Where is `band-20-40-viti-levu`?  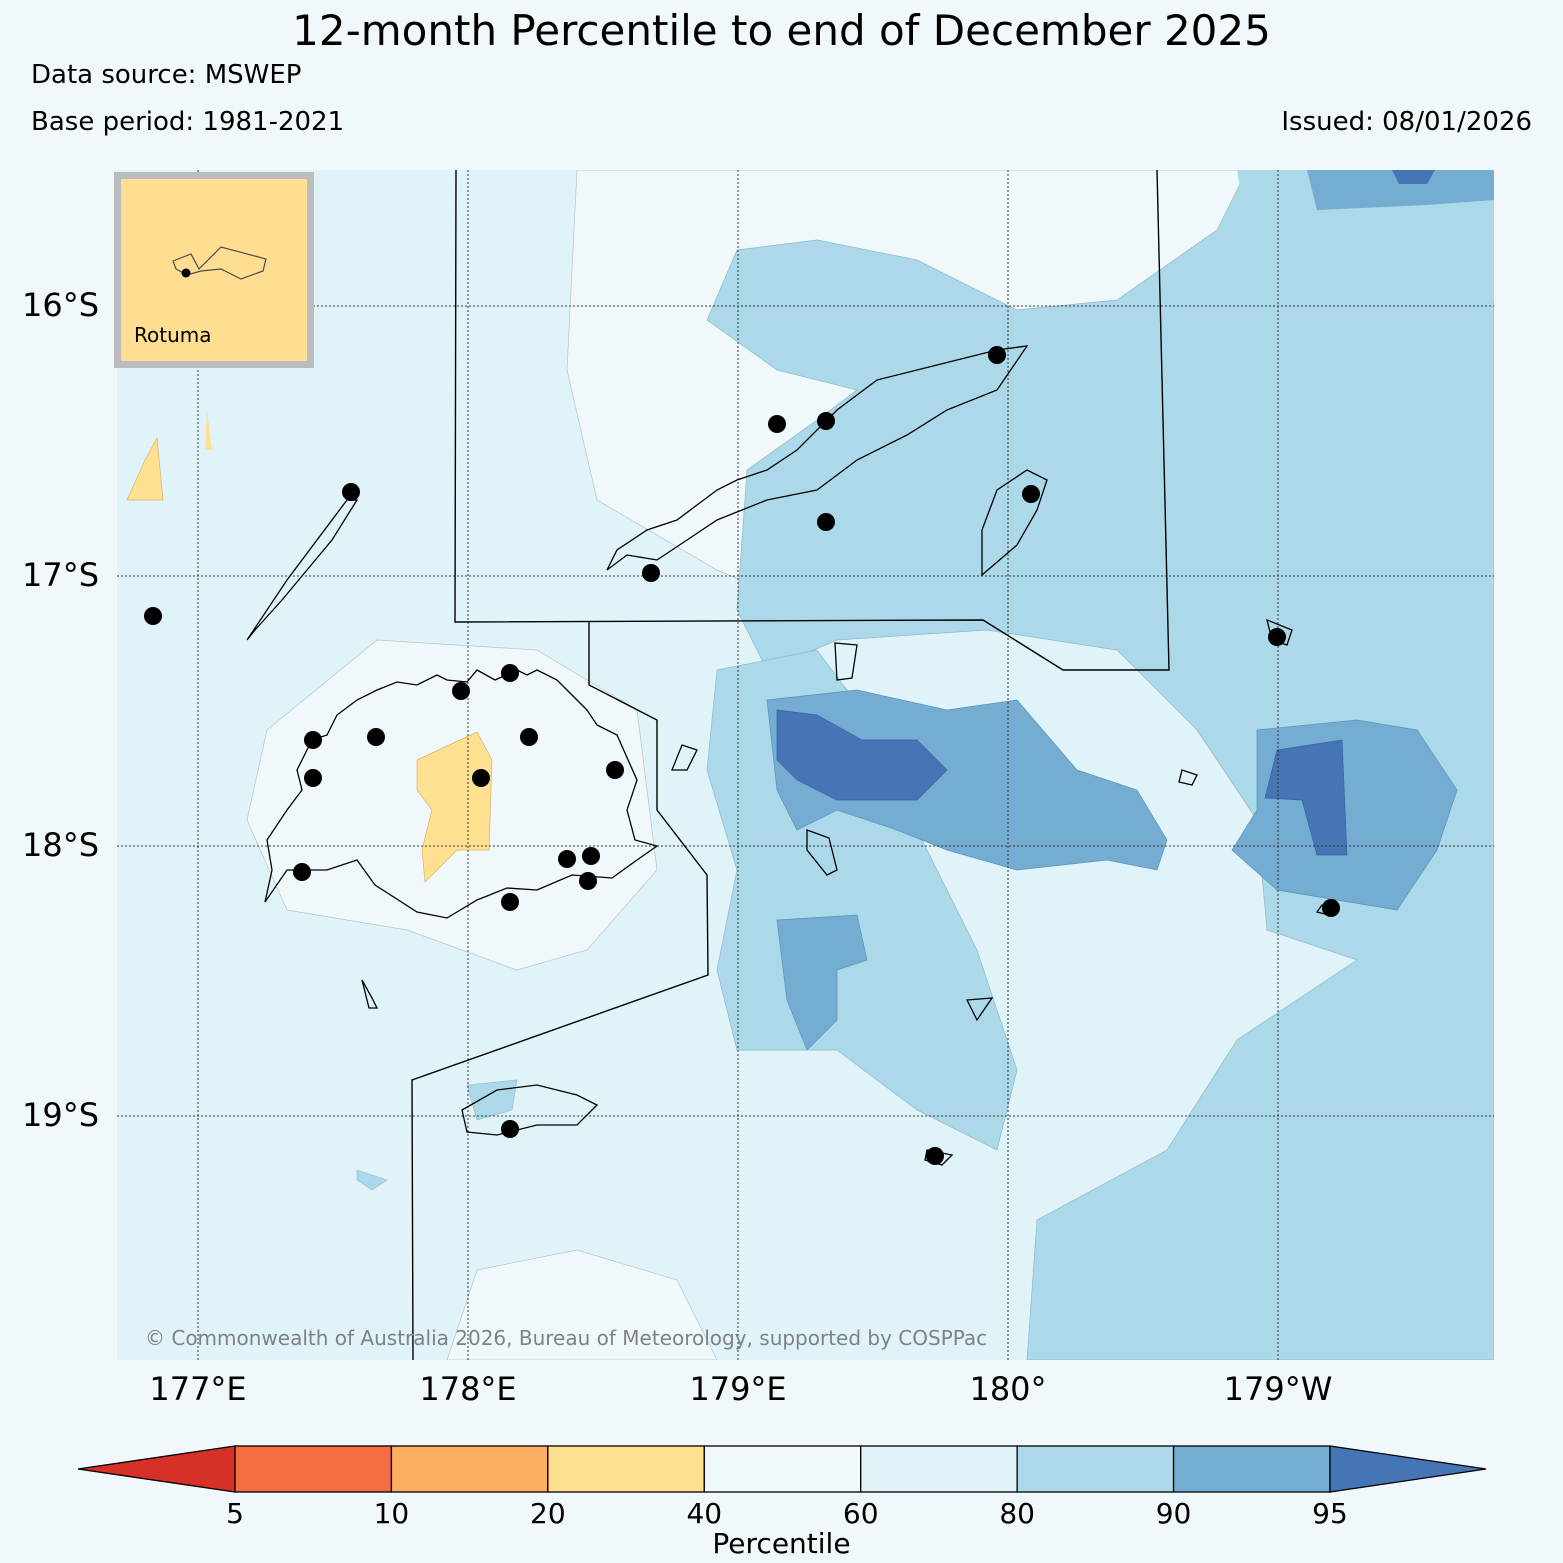
band-20-40-viti-levu is located at coordinates (454, 807).